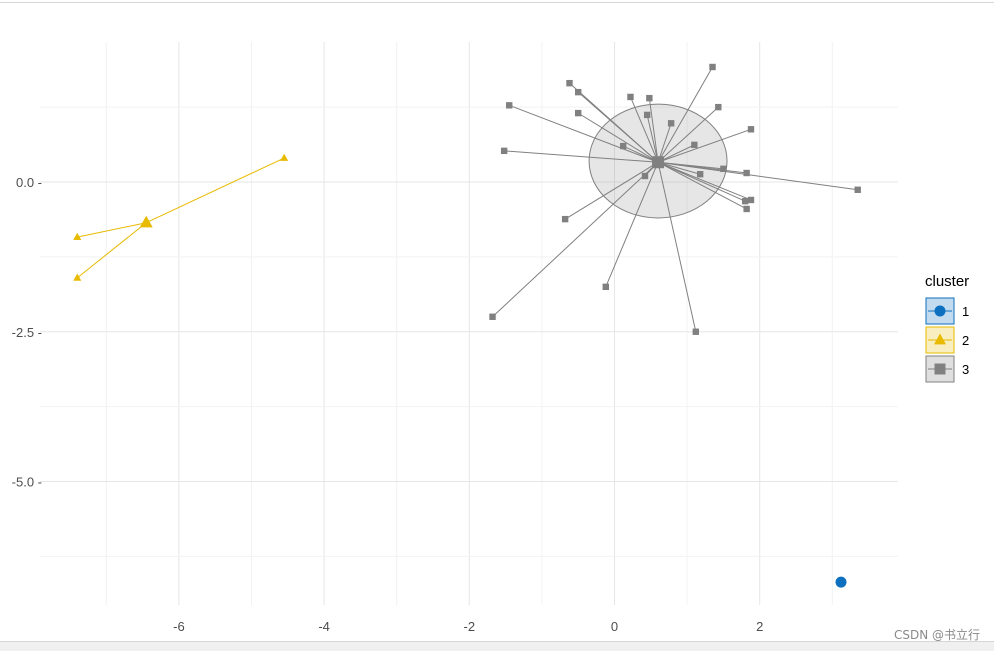 The height and width of the screenshot is (651, 994). Describe the element at coordinates (965, 340) in the screenshot. I see `legend-label-2: 2` at that location.